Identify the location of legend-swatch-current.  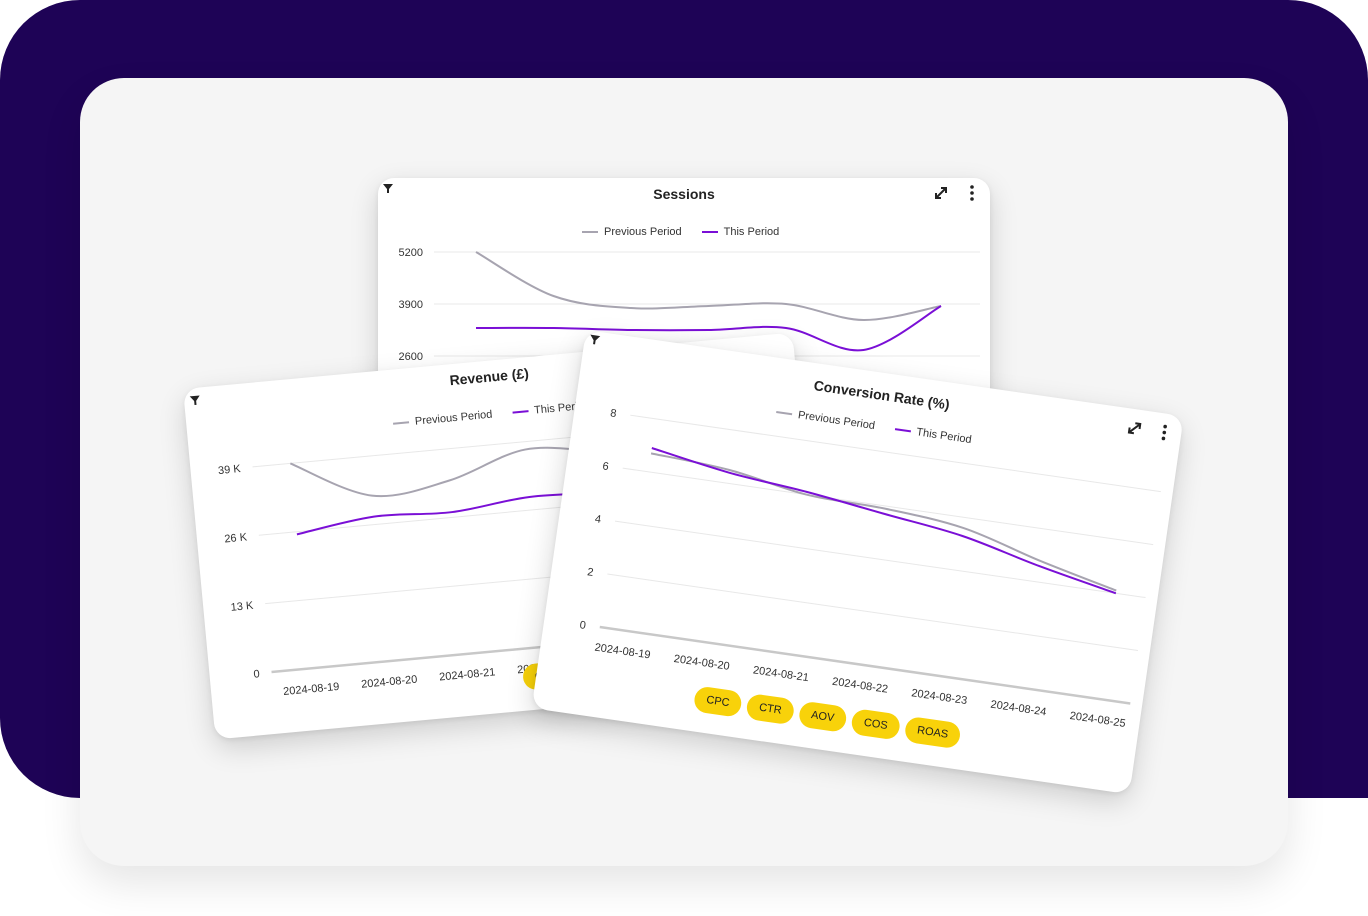
(709, 232).